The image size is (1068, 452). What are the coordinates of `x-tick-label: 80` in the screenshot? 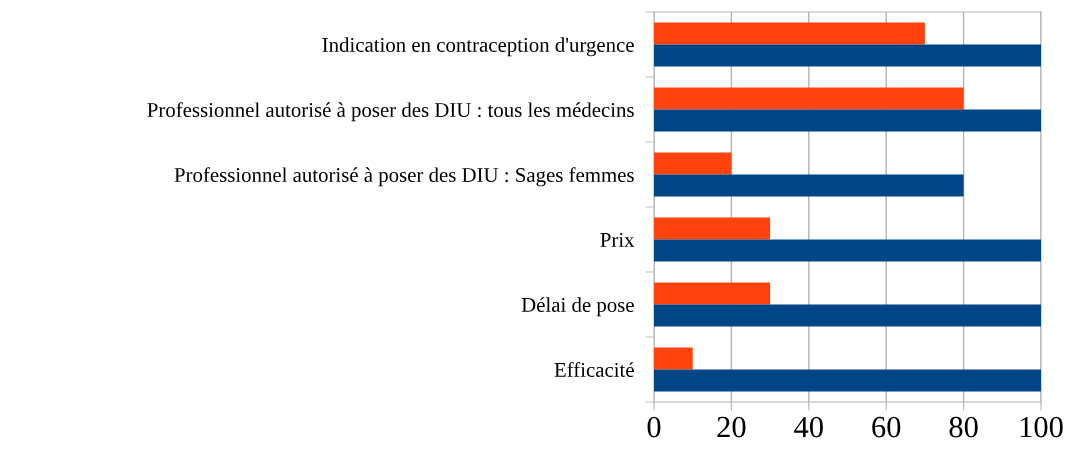 It's located at (963, 427).